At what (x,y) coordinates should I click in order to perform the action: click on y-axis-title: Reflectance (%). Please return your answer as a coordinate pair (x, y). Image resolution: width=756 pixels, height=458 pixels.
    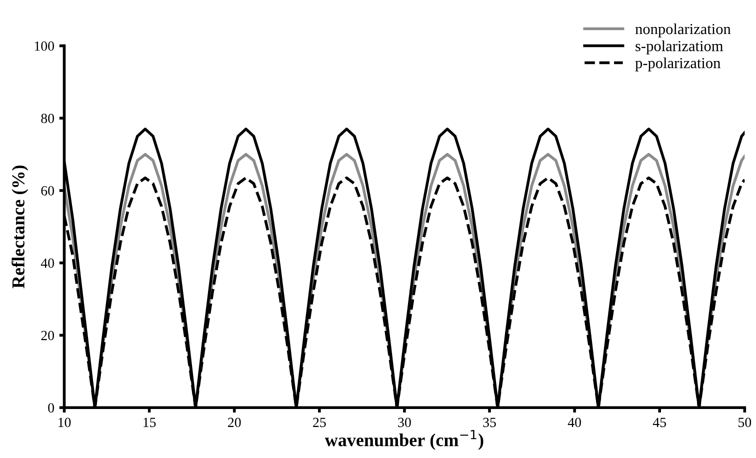
    Looking at the image, I should click on (20, 227).